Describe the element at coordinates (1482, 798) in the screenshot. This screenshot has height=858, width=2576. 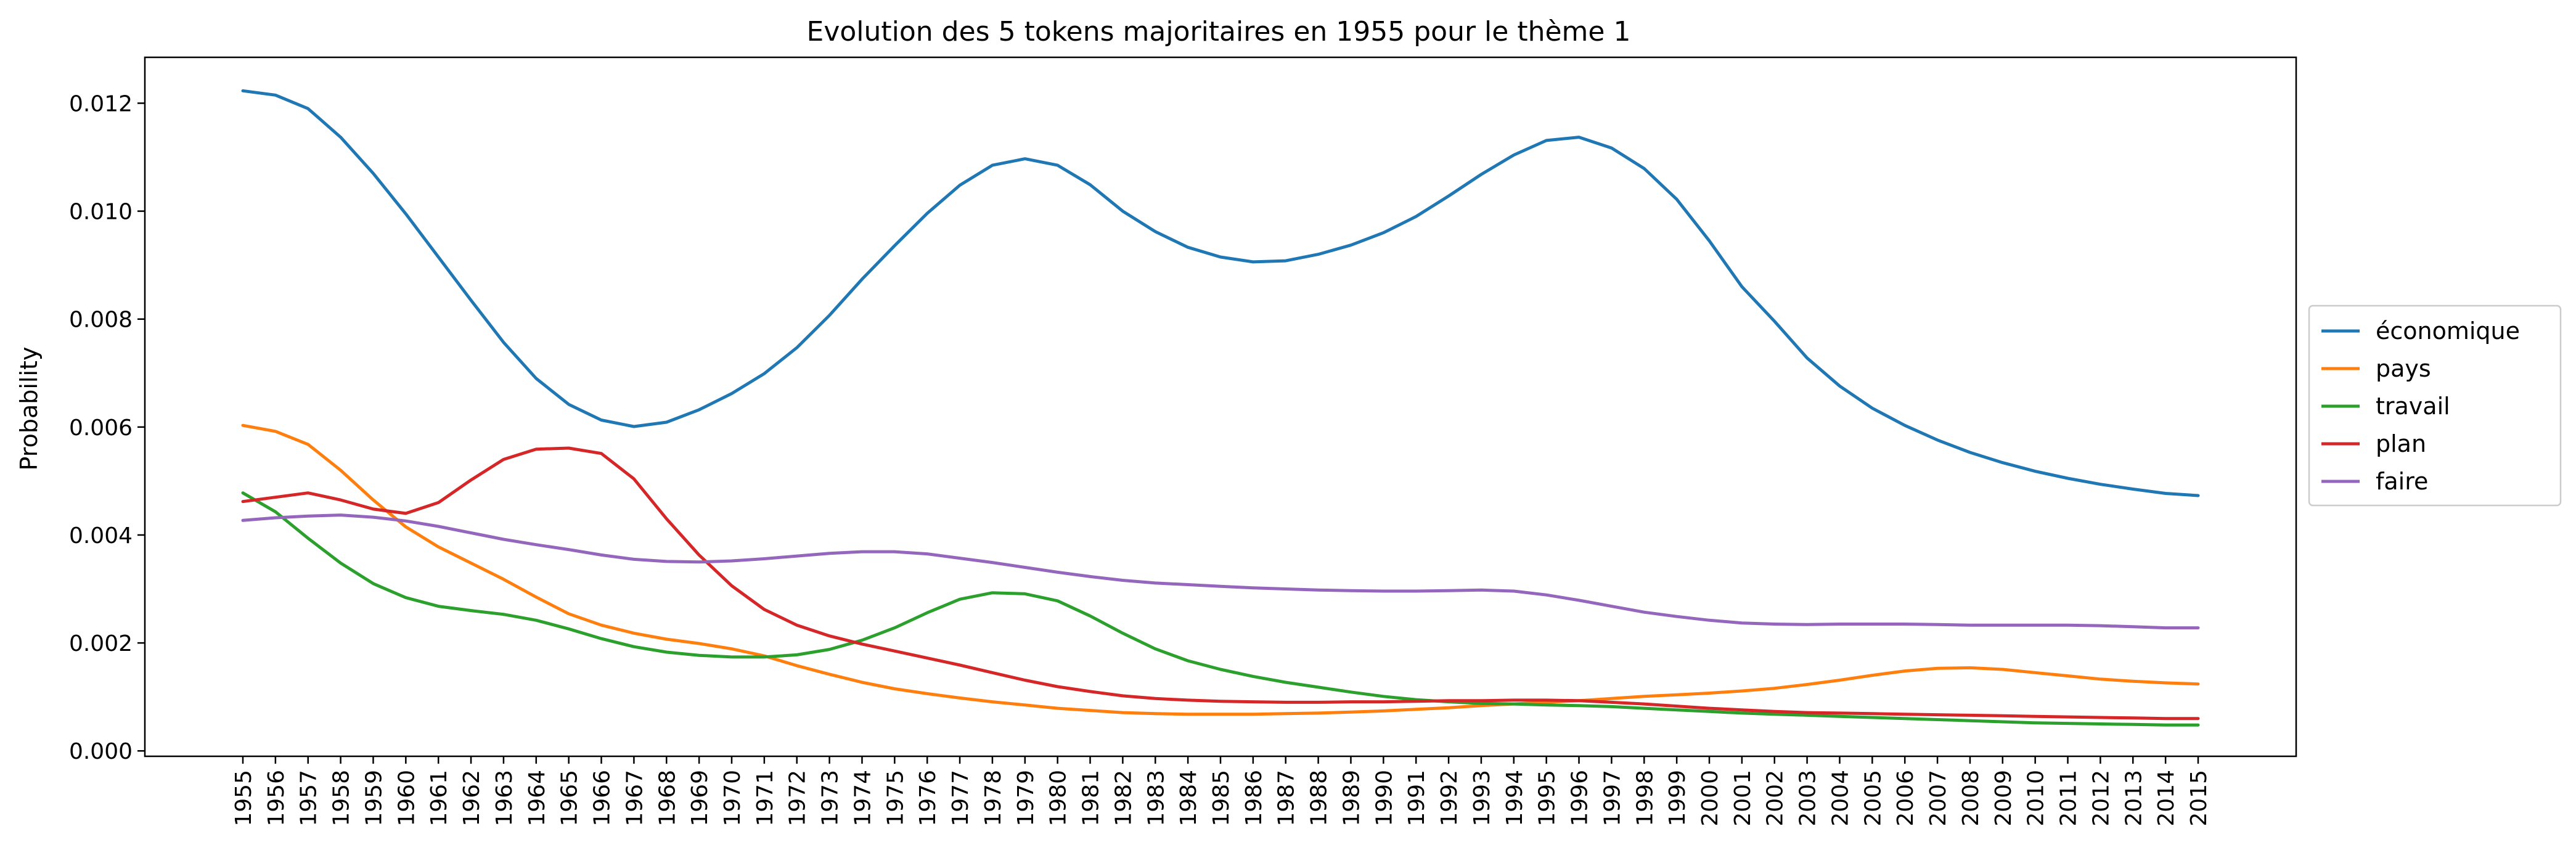
I see `x-tick-label: 1993` at that location.